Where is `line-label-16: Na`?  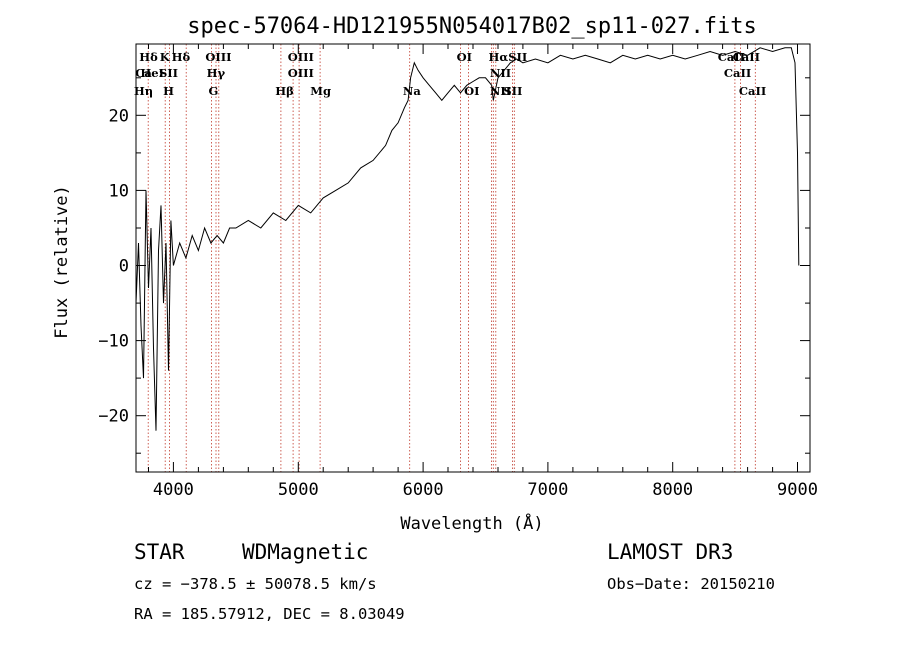
line-label-16: Na is located at coordinates (412, 91).